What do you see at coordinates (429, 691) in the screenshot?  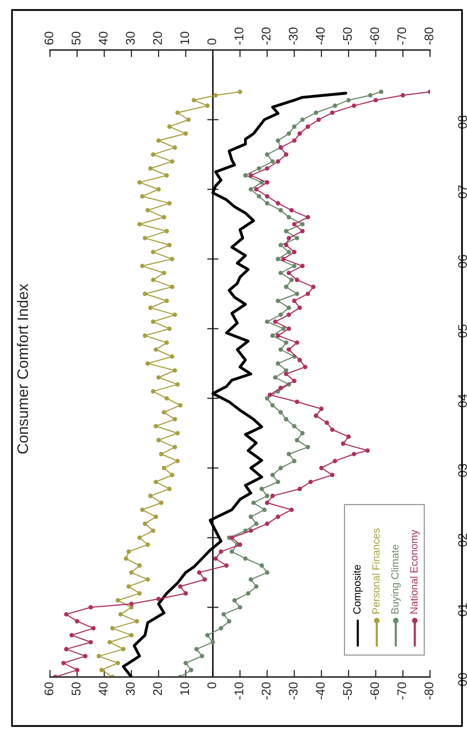 I see `x-tick-label: -80` at bounding box center [429, 691].